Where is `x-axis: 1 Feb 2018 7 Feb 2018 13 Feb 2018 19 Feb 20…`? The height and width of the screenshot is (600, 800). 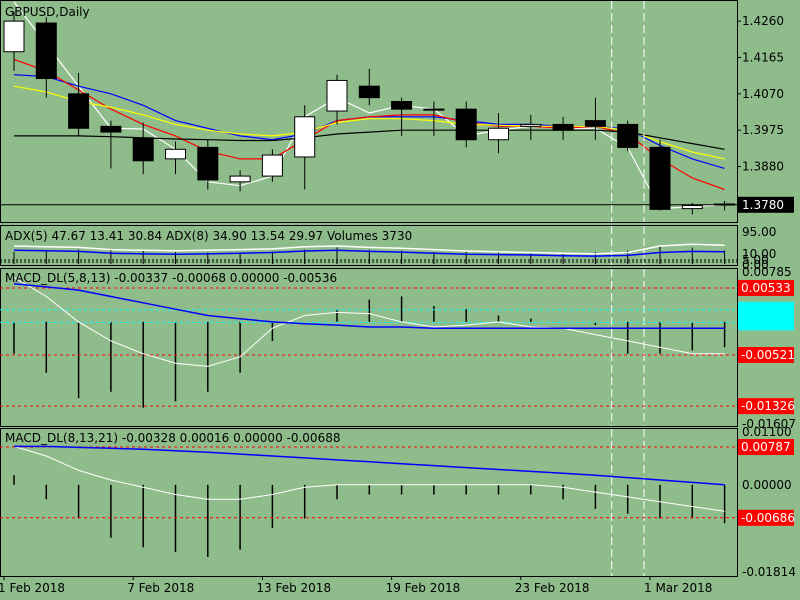
x-axis: 1 Feb 2018 7 Feb 2018 13 Feb 2018 19 Feb 20… is located at coordinates (356, 585).